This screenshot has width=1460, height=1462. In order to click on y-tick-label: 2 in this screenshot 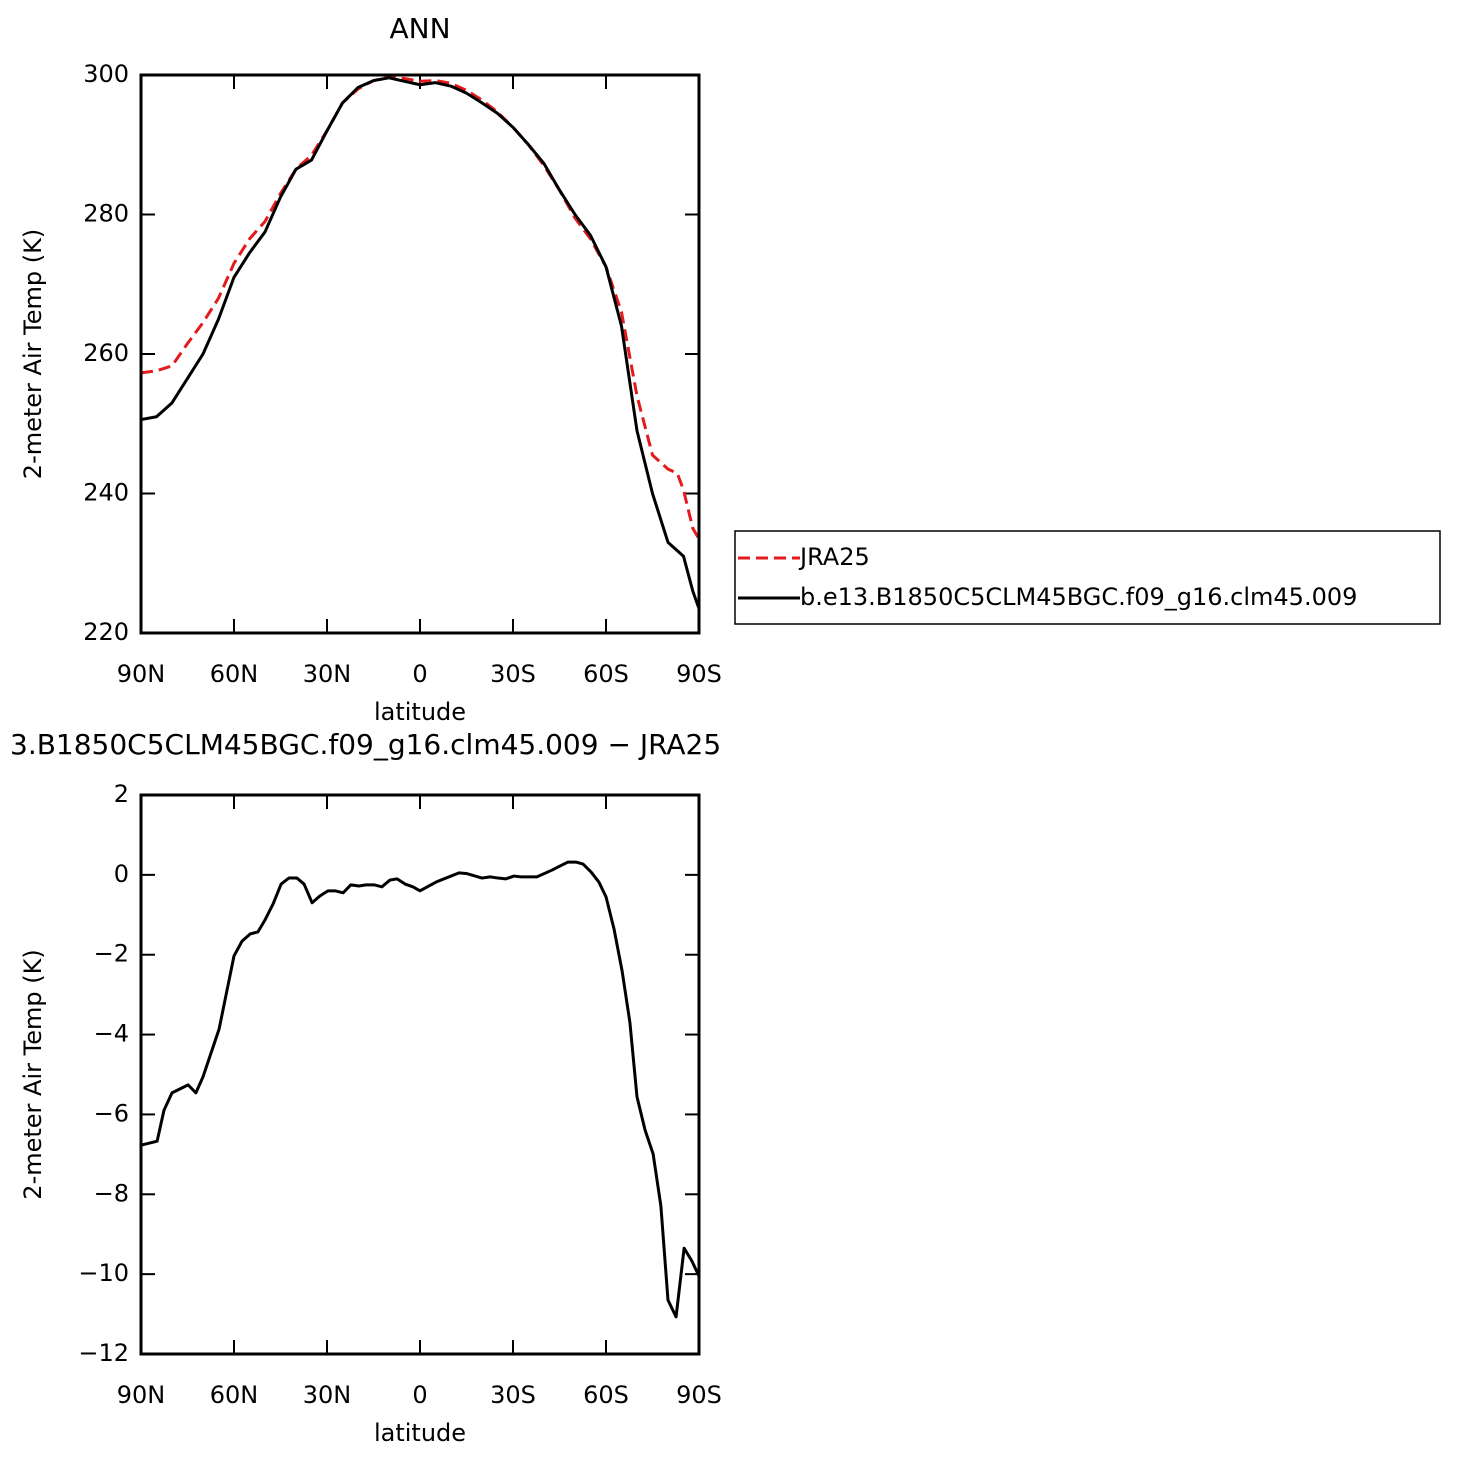, I will do `click(121, 794)`.